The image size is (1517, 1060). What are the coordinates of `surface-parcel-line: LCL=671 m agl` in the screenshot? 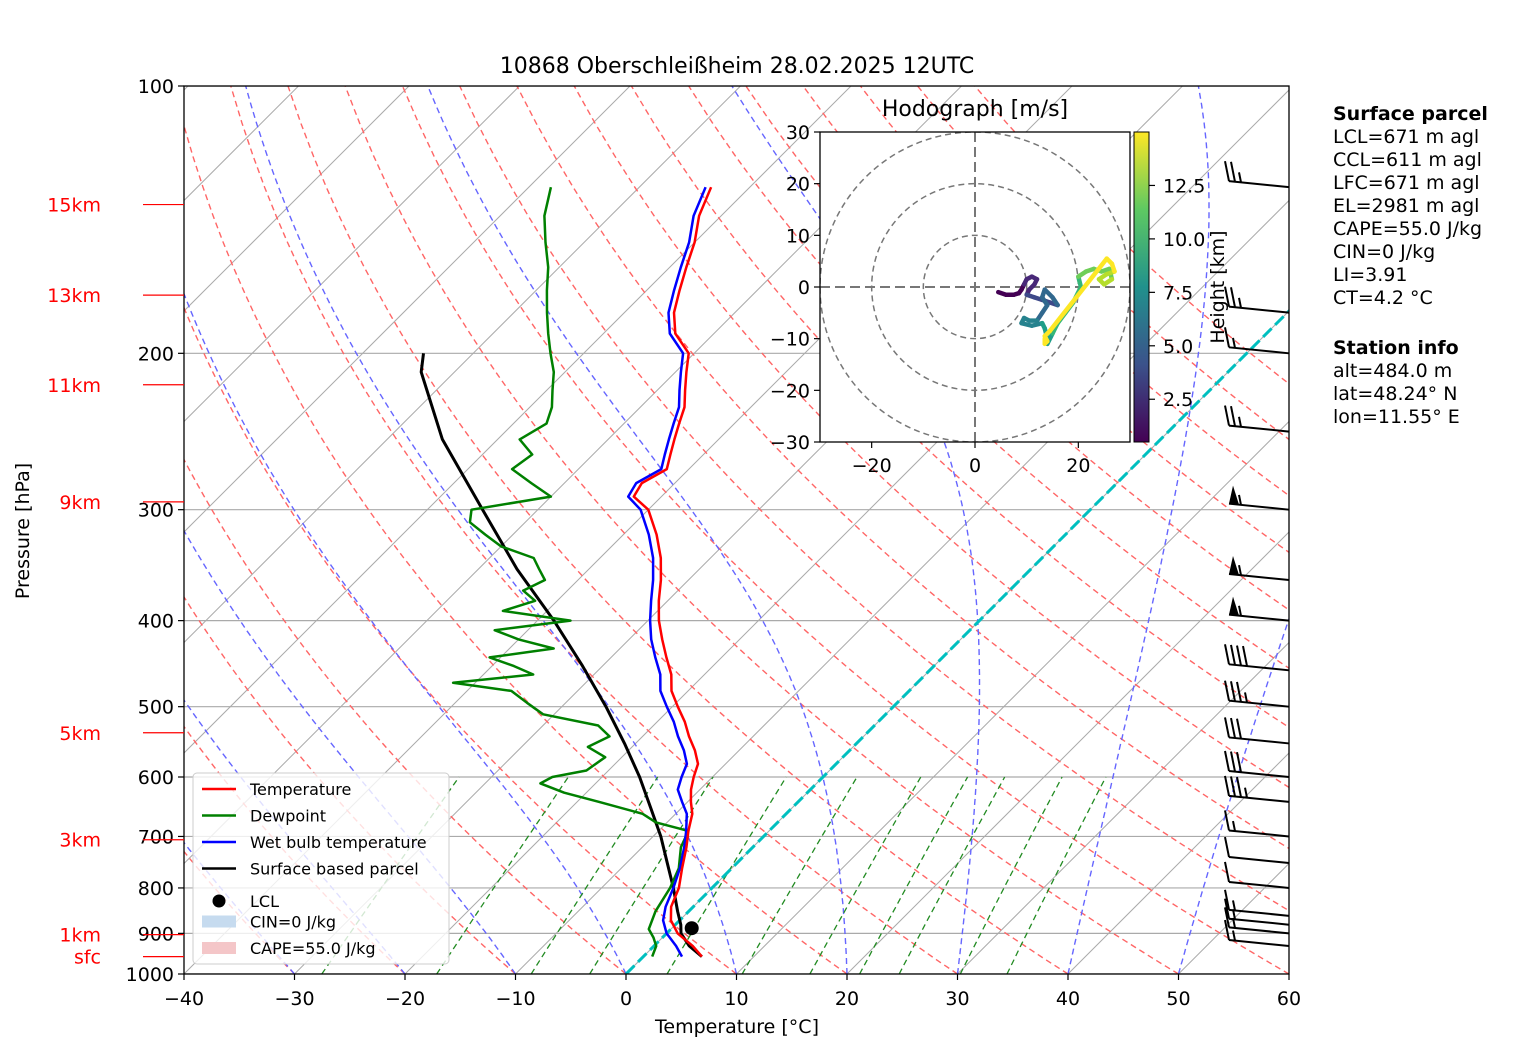 It's located at (1406, 137).